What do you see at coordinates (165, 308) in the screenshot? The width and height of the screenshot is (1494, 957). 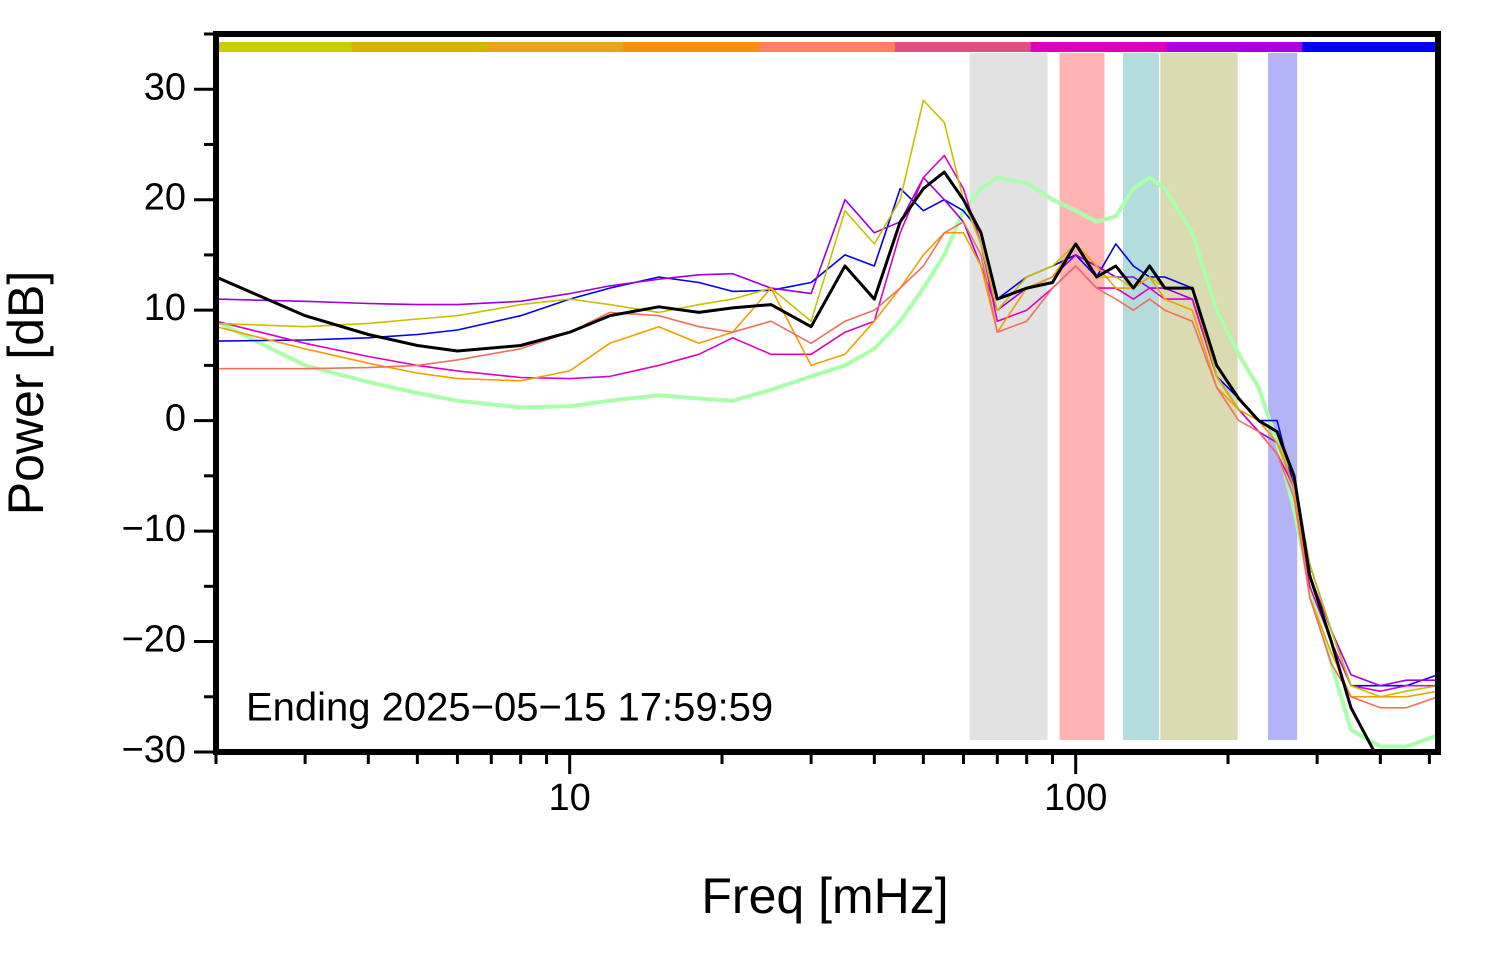 I see `y-tick-label: 10` at bounding box center [165, 308].